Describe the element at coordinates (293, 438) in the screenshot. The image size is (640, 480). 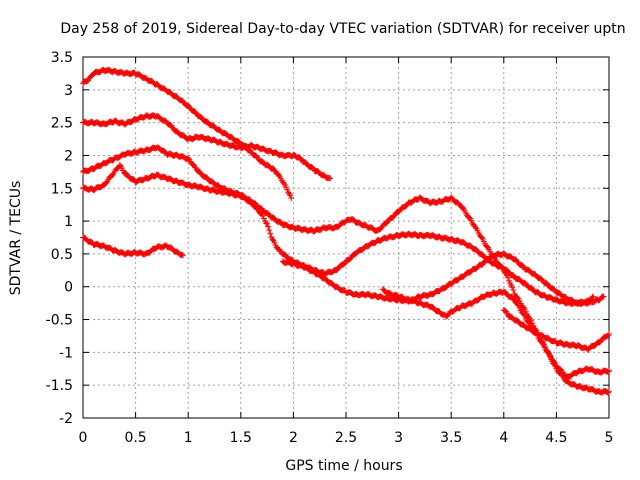
I see `x-tick-label: 2` at that location.